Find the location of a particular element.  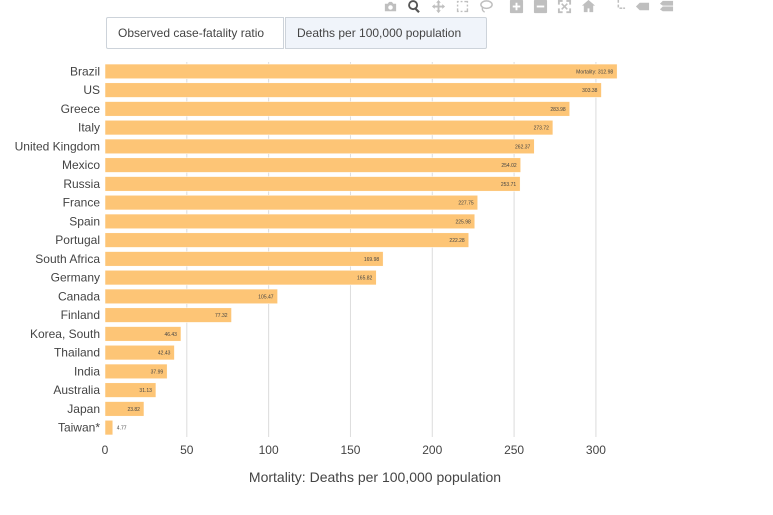

lasso-select-icon is located at coordinates (486, 7).